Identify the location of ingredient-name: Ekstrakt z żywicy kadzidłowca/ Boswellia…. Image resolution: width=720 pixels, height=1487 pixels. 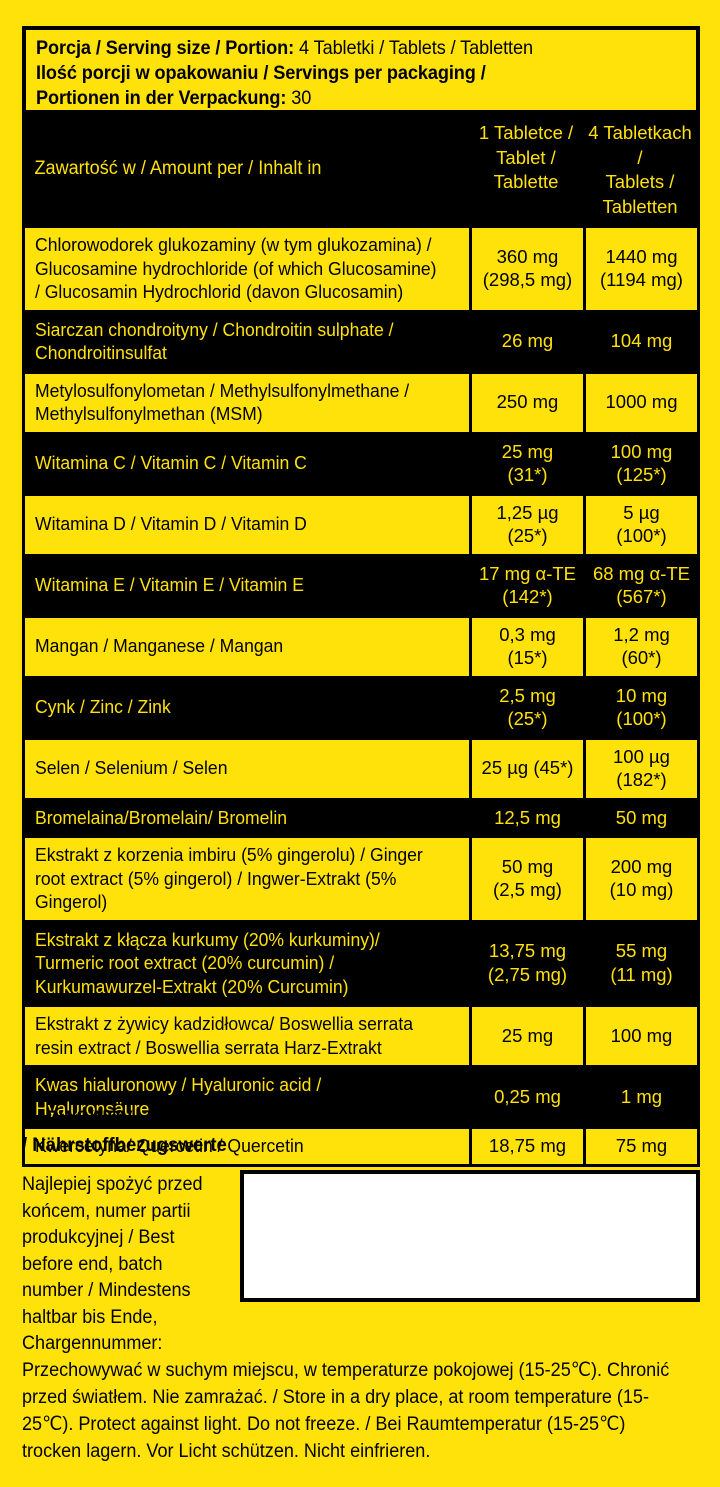
(247, 1036).